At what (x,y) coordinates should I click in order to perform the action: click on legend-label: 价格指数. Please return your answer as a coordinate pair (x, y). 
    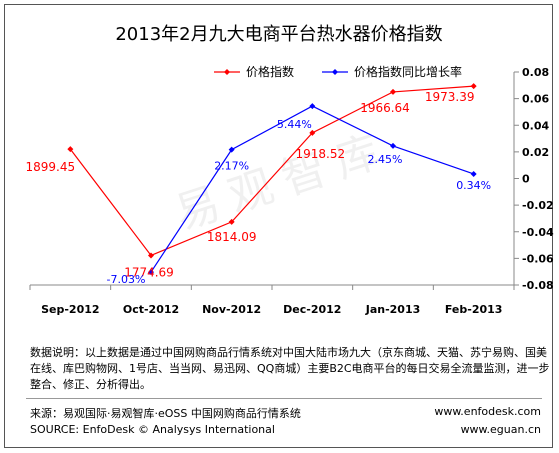
    Looking at the image, I should click on (270, 71).